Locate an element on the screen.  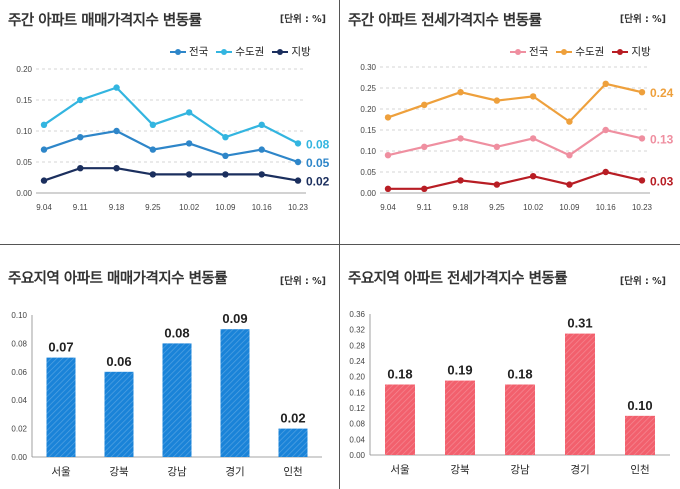
end-value-label: 0.08 is located at coordinates (318, 144).